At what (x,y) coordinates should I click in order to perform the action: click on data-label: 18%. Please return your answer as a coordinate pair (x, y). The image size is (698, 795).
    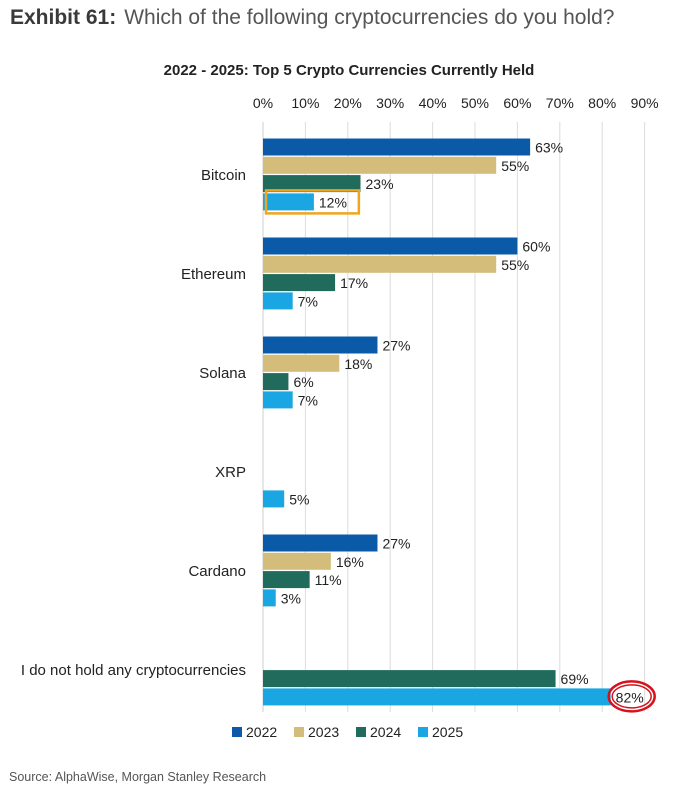
    Looking at the image, I should click on (358, 364).